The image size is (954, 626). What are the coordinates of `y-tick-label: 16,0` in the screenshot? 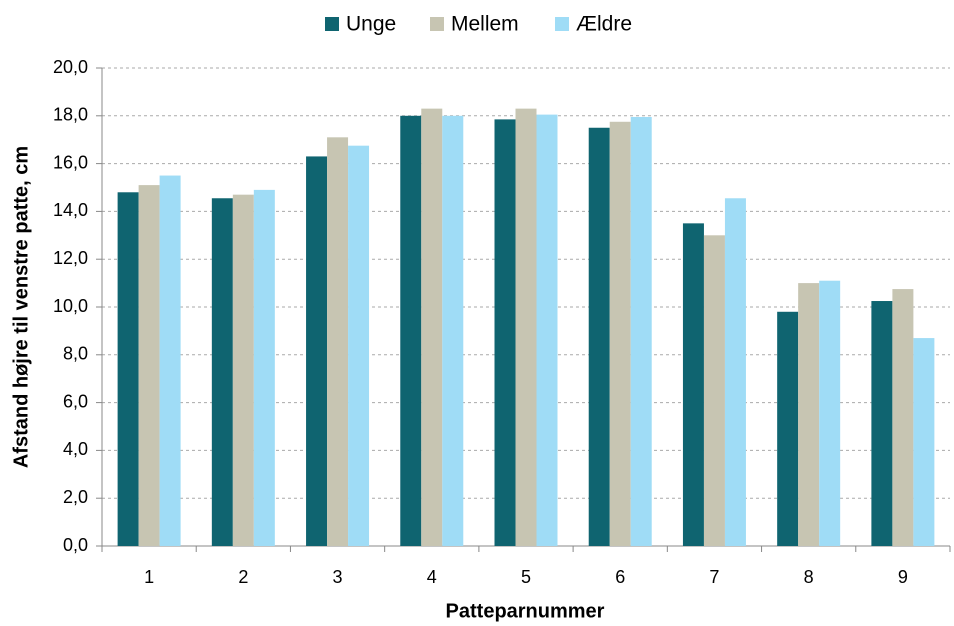 It's located at (70, 162).